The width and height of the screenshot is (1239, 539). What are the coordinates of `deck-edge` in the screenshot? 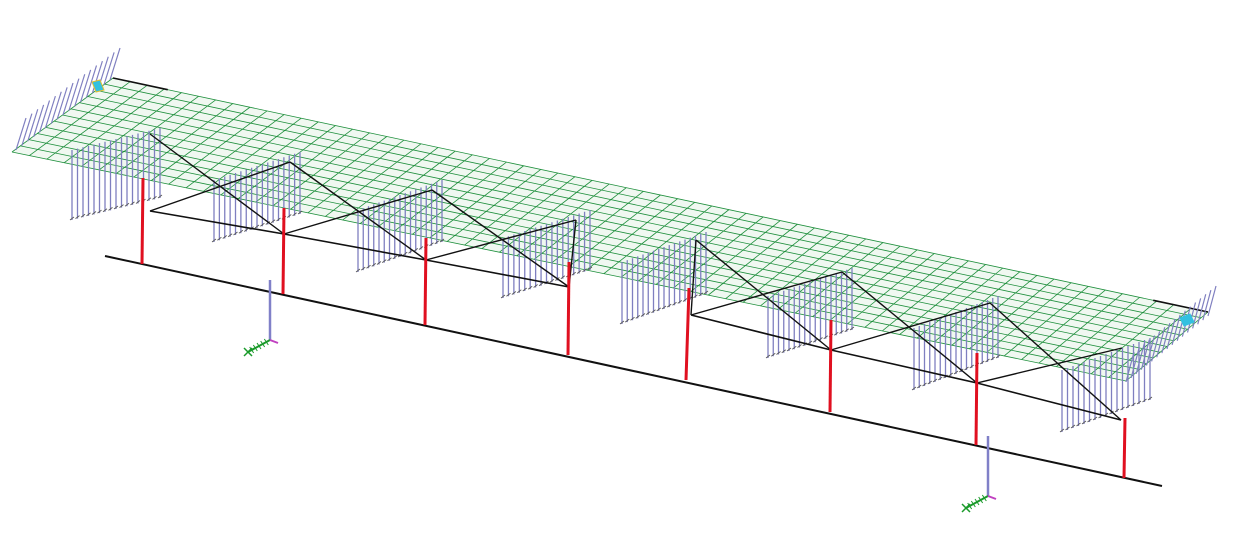 It's located at (140, 84).